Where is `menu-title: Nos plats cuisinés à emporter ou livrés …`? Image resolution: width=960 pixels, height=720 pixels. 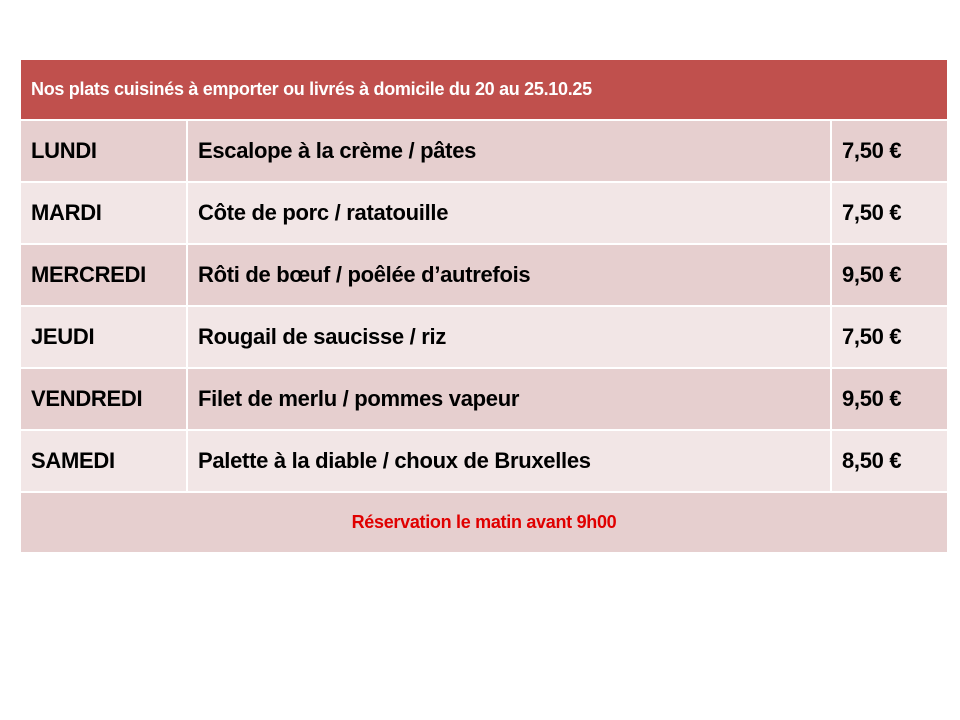
menu-title: Nos plats cuisinés à emporter ou livrés … is located at coordinates (484, 89).